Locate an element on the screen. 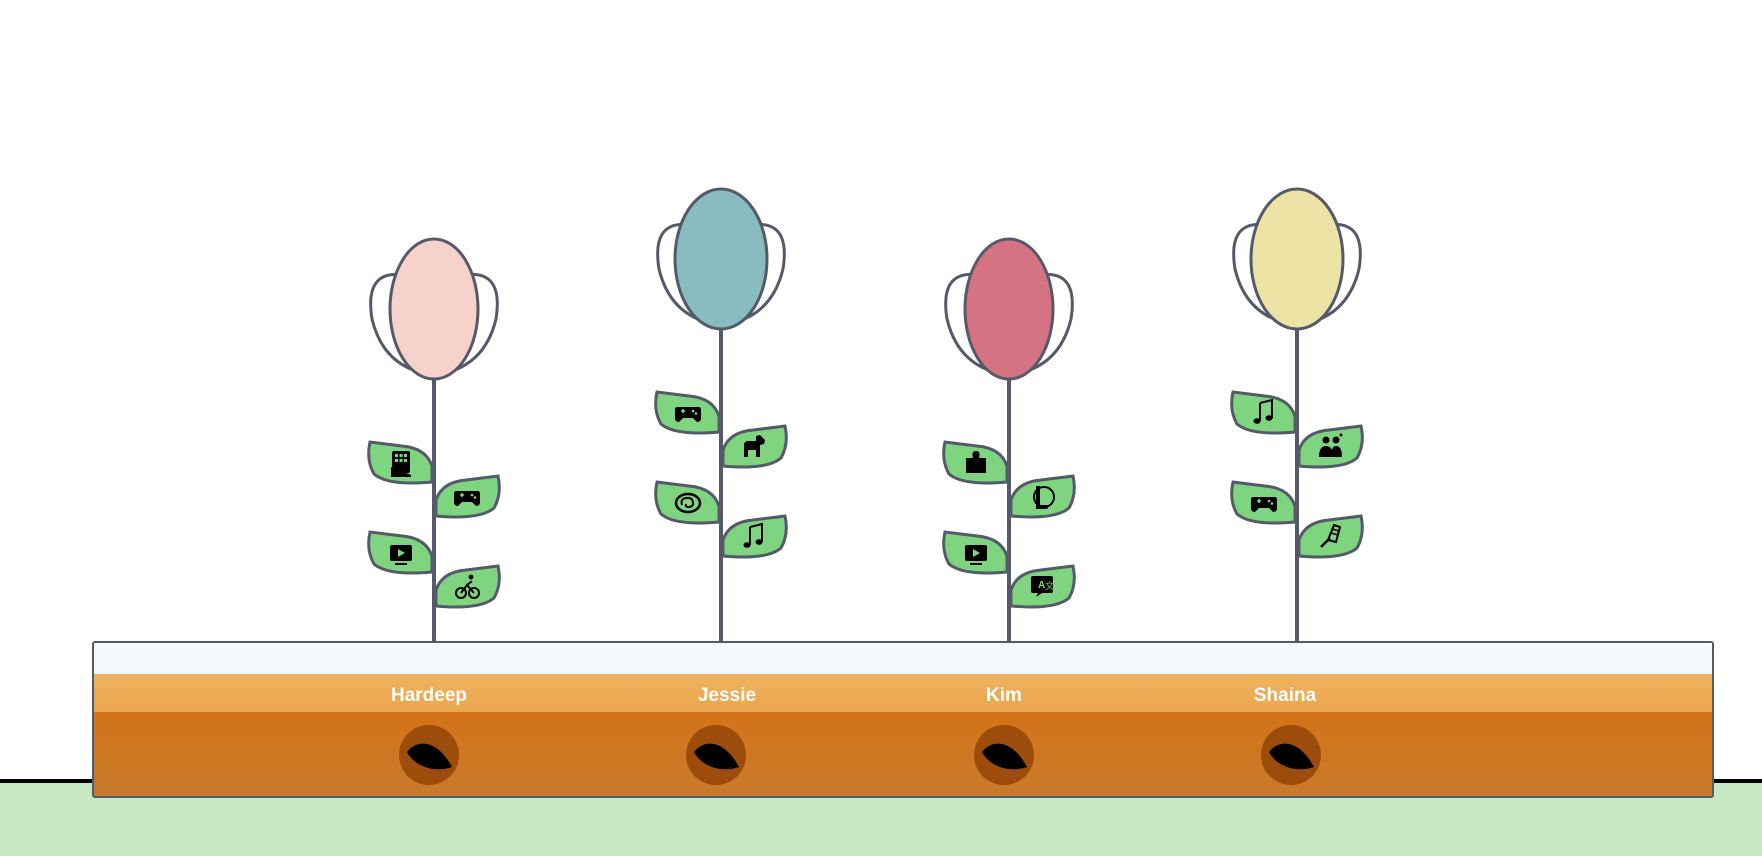  planter-rim is located at coordinates (903, 658).